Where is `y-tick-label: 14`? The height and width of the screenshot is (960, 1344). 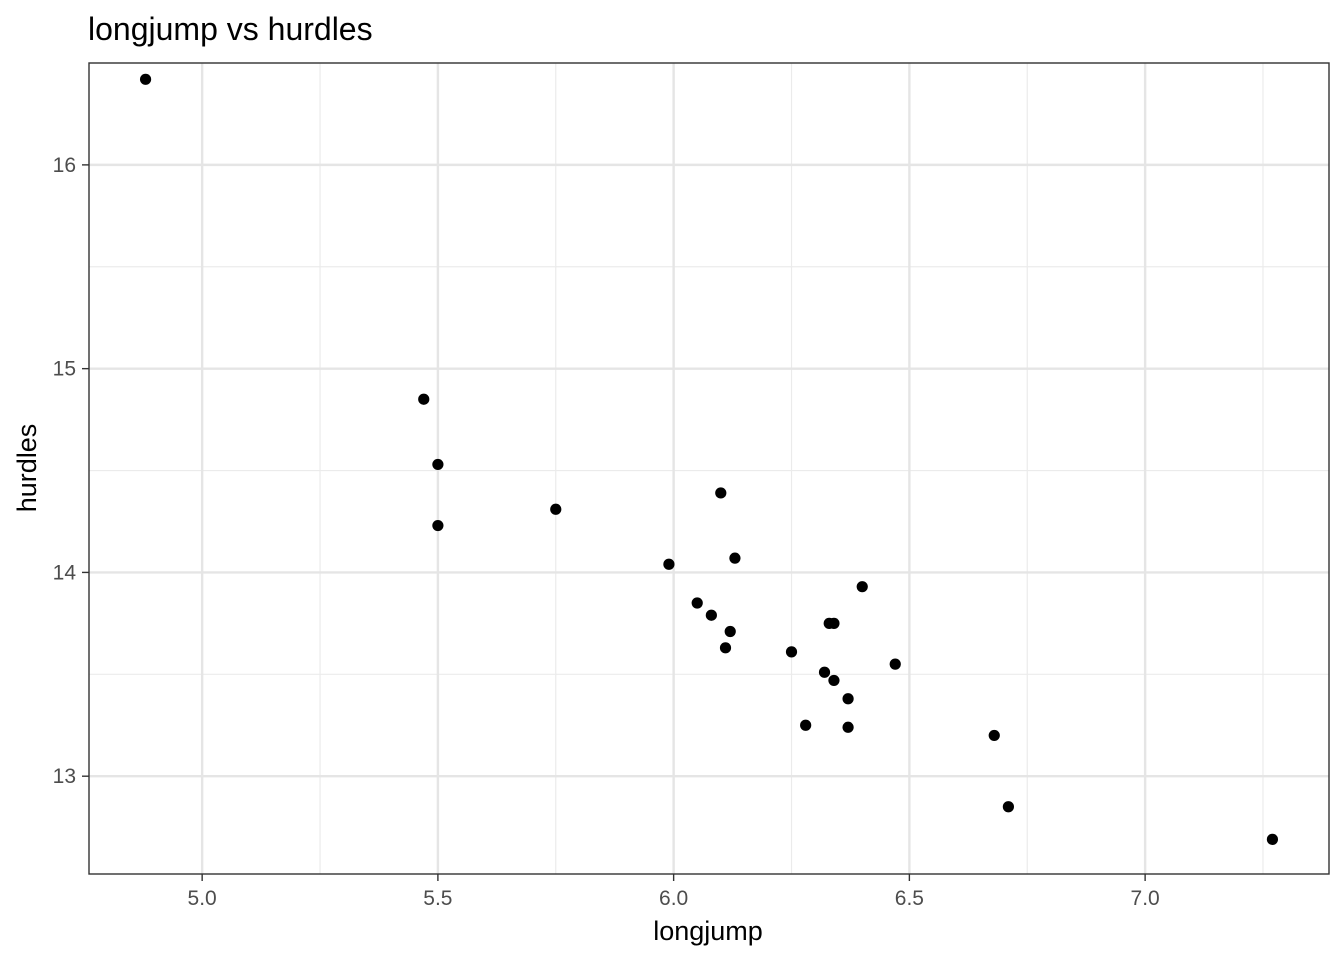 y-tick-label: 14 is located at coordinates (65, 572).